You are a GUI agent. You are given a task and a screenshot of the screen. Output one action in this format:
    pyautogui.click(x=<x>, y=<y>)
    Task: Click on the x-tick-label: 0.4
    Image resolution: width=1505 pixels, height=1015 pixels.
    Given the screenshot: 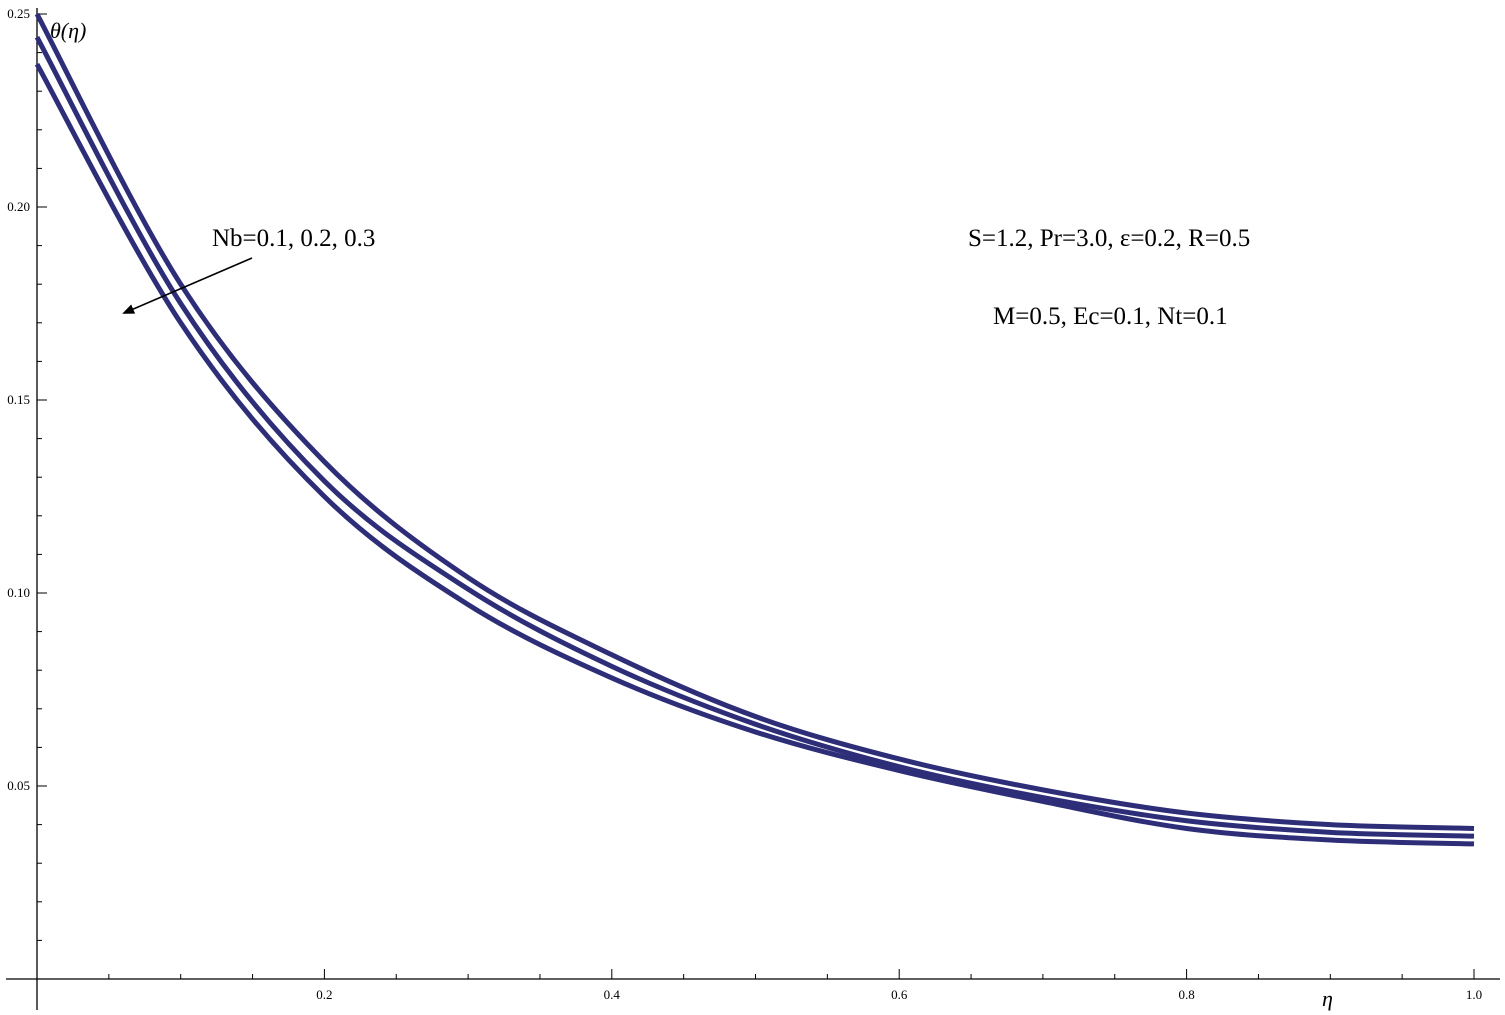 What is the action you would take?
    pyautogui.click(x=612, y=994)
    